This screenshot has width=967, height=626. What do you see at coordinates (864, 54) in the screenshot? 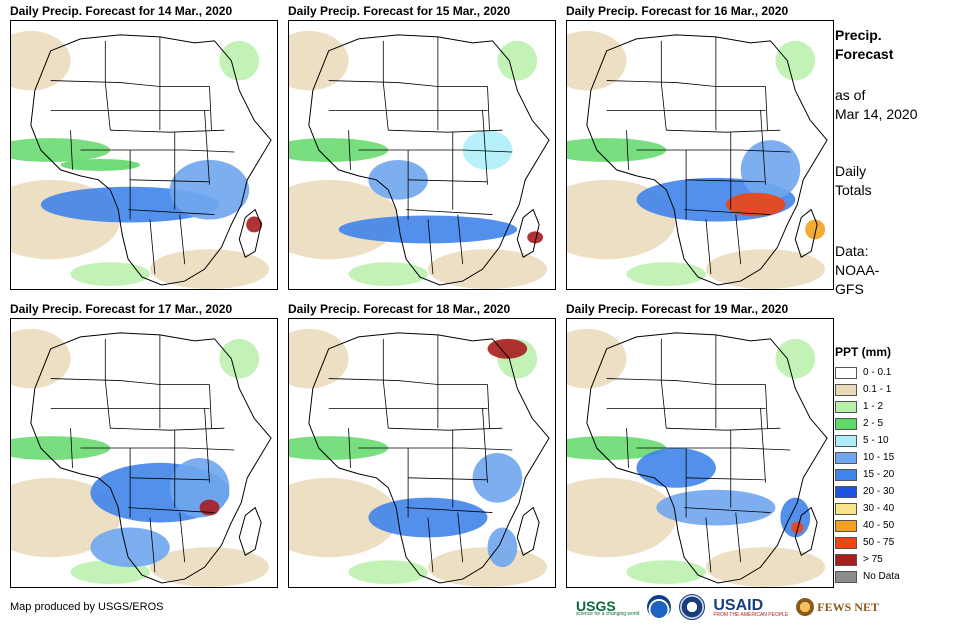
I see `heading-line: Forecast` at bounding box center [864, 54].